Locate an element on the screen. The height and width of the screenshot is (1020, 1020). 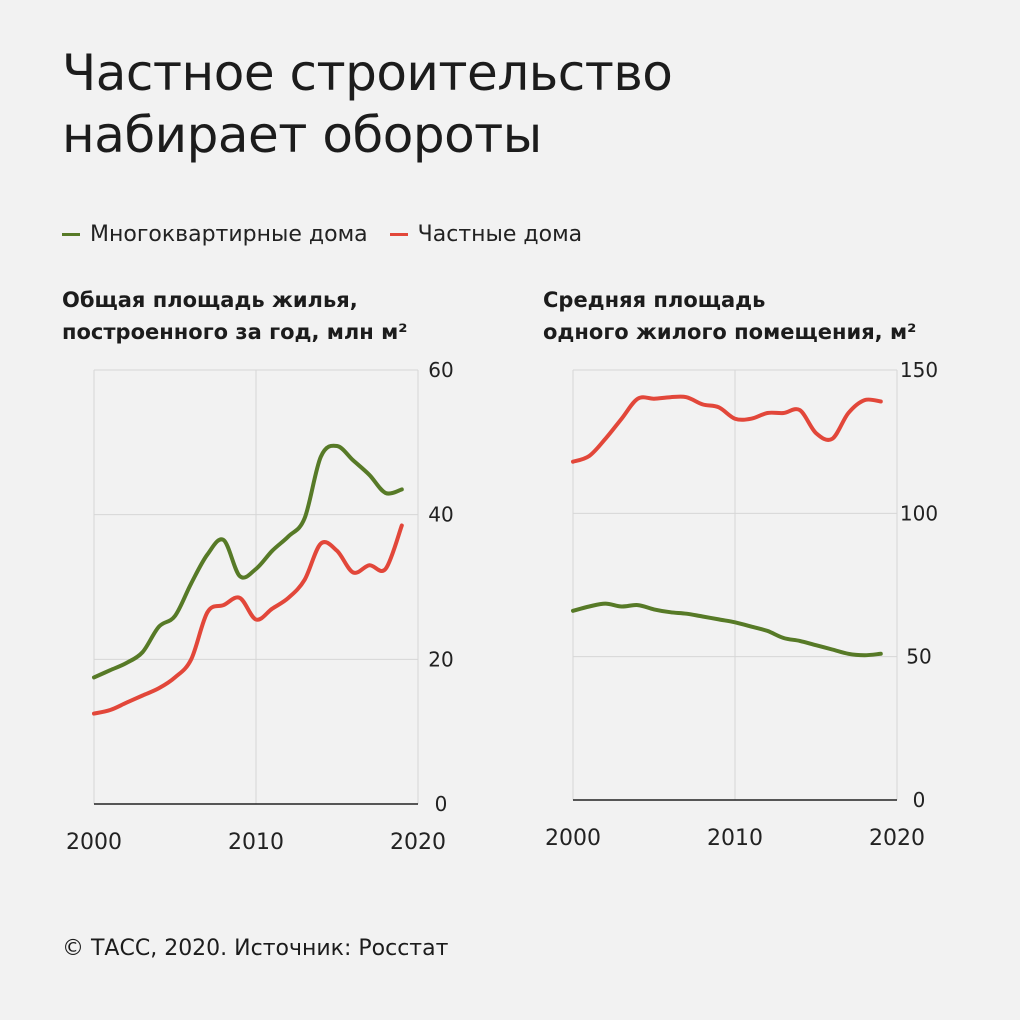
legend-swatch-apartment is located at coordinates (71, 234).